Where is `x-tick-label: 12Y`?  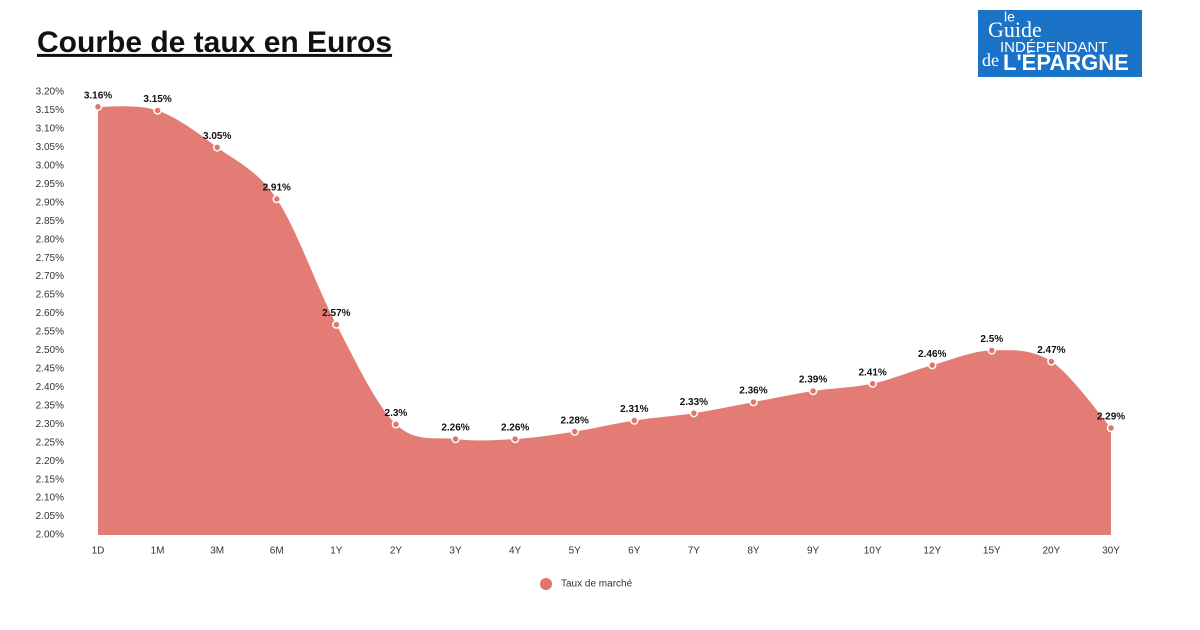
x-tick-label: 12Y is located at coordinates (932, 551).